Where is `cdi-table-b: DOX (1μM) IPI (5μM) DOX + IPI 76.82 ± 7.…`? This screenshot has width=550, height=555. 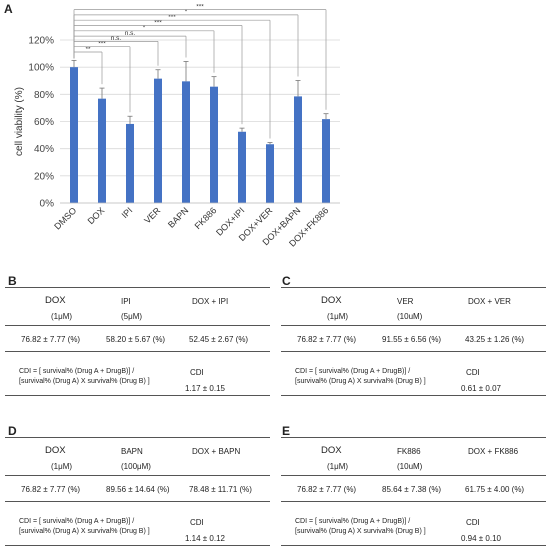 cdi-table-b: DOX (1μM) IPI (5μM) DOX + IPI 76.82 ± 7.… is located at coordinates (137, 342).